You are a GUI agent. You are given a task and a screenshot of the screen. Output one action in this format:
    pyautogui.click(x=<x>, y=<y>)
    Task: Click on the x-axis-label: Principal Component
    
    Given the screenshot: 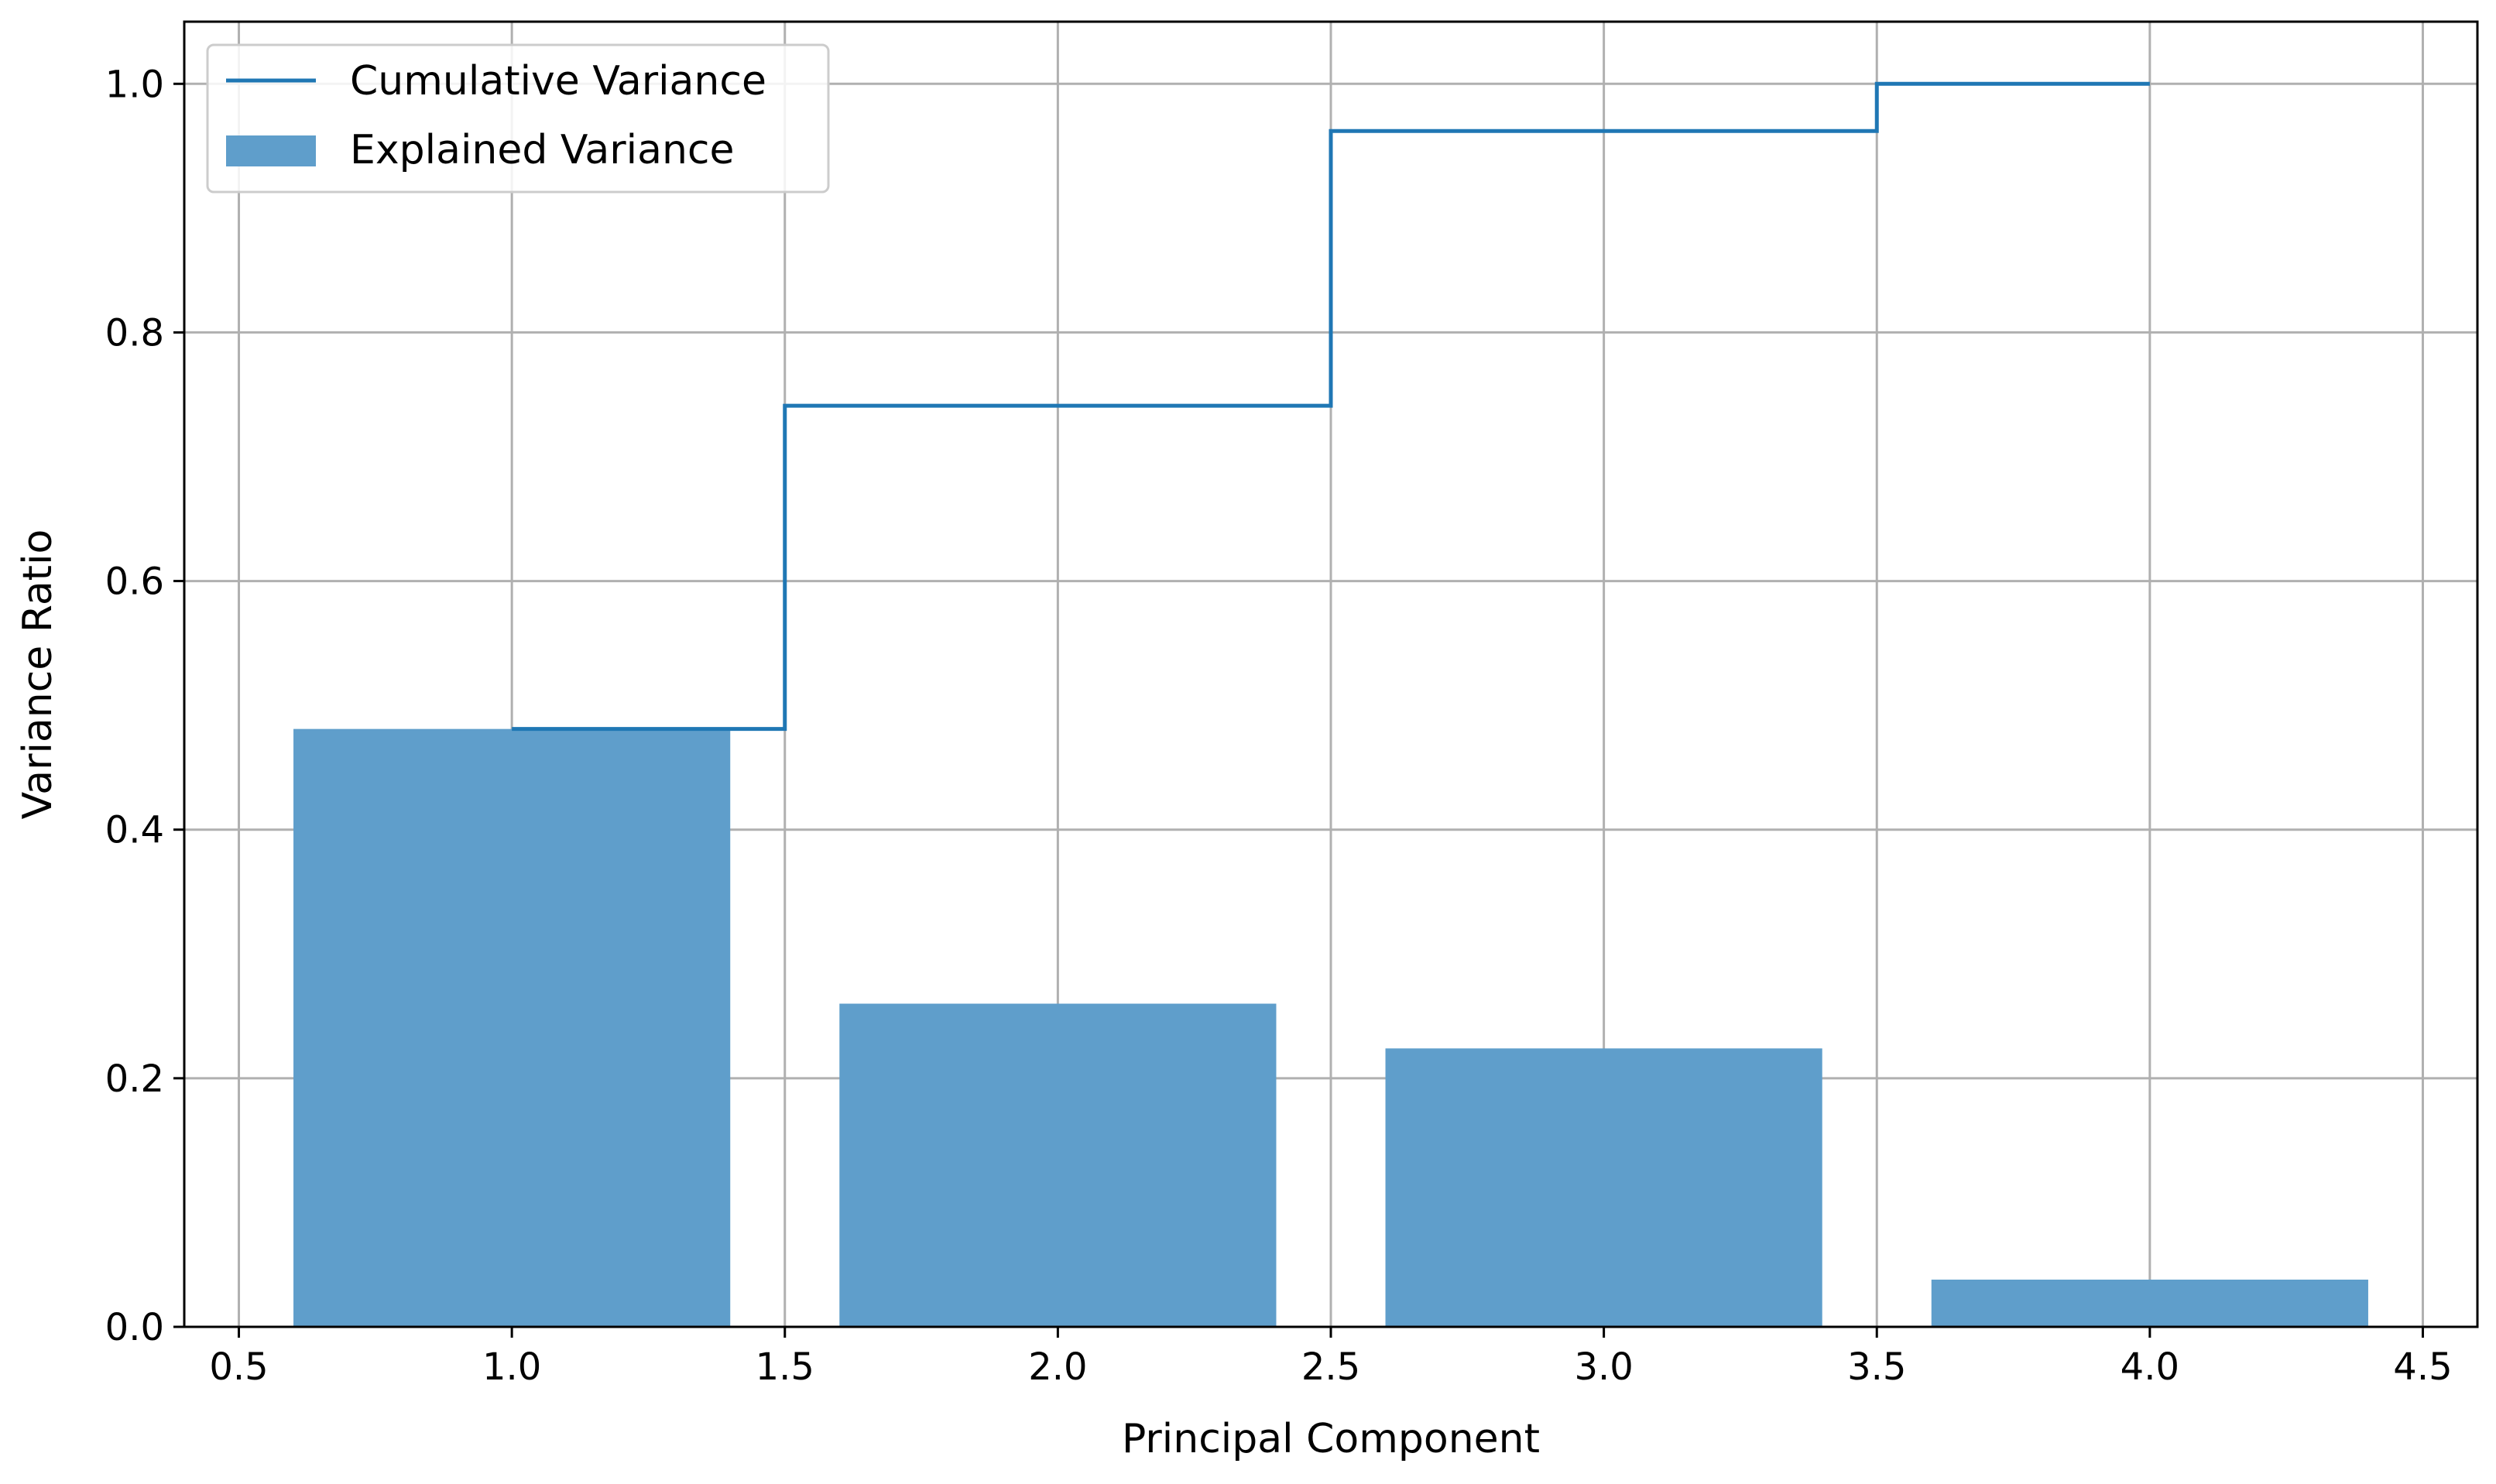 What is the action you would take?
    pyautogui.click(x=1331, y=1439)
    